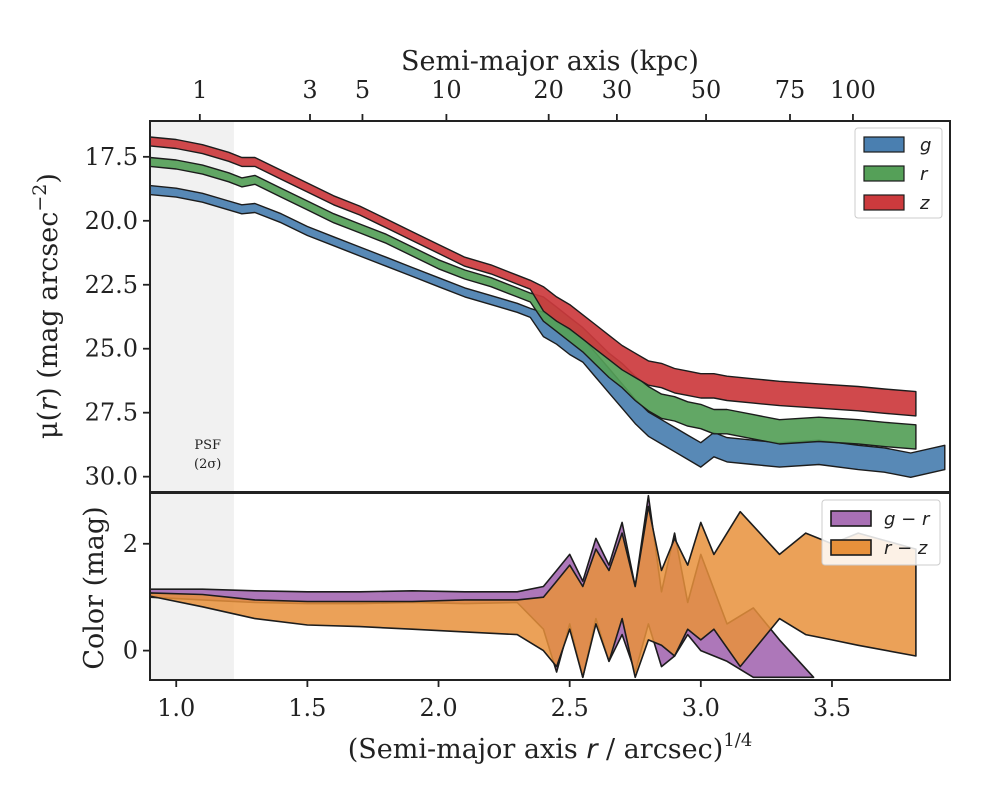 Image resolution: width=1000 pixels, height=805 pixels. Describe the element at coordinates (832, 708) in the screenshot. I see `x-tick-label: 3.5` at that location.